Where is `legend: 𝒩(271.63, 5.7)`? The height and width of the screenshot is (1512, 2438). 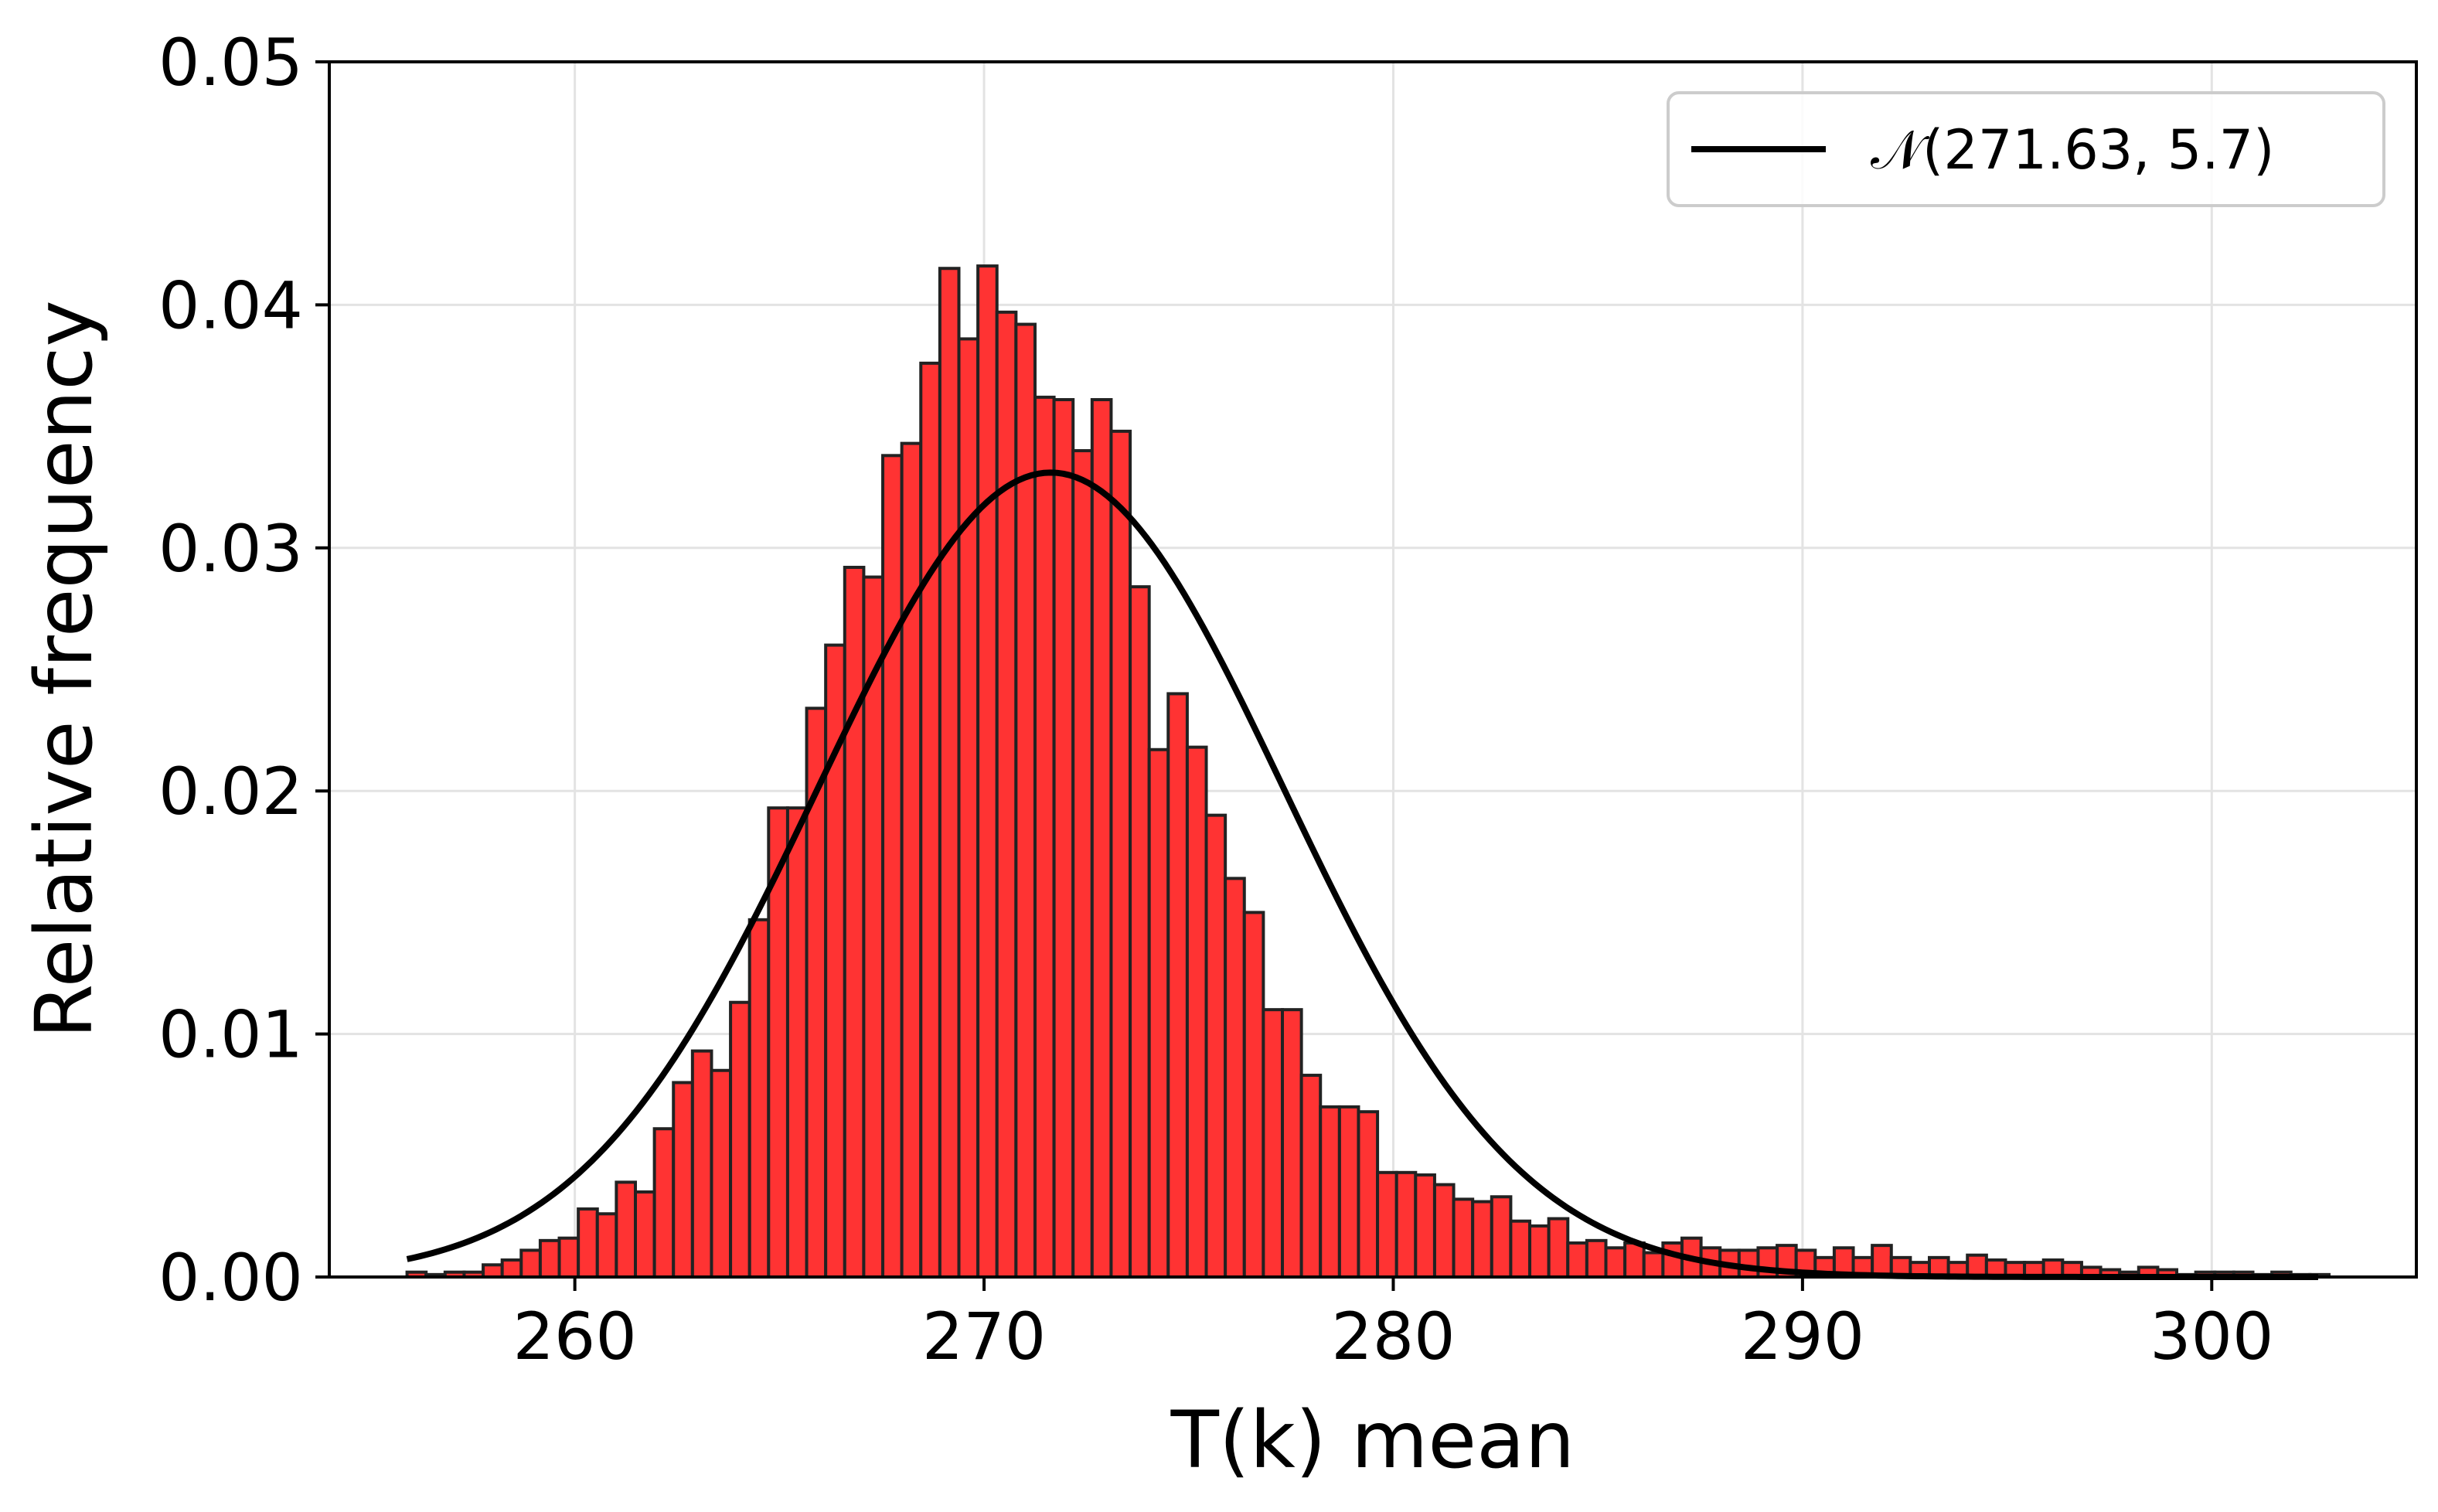 legend: 𝒩(271.63, 5.7) is located at coordinates (2026, 149).